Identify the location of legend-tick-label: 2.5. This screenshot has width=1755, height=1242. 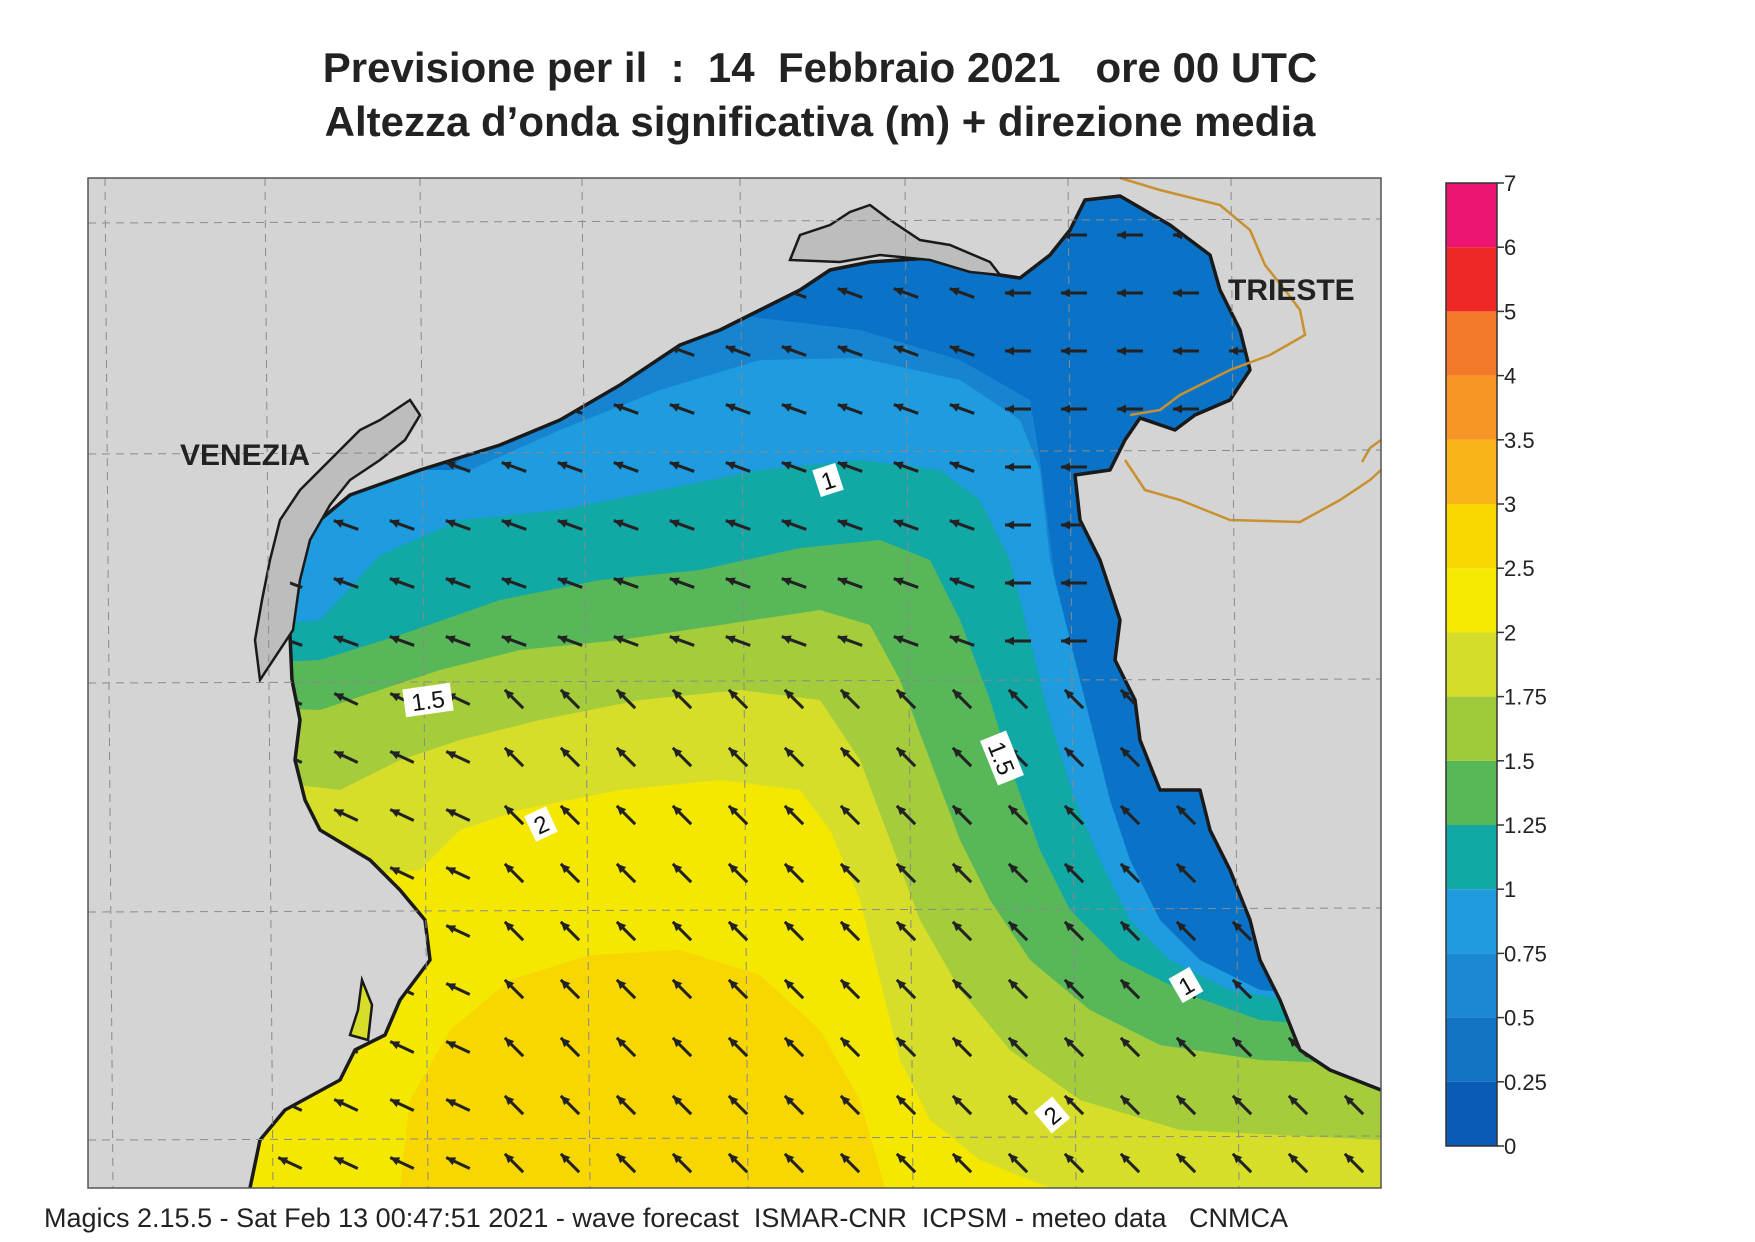
(1519, 568).